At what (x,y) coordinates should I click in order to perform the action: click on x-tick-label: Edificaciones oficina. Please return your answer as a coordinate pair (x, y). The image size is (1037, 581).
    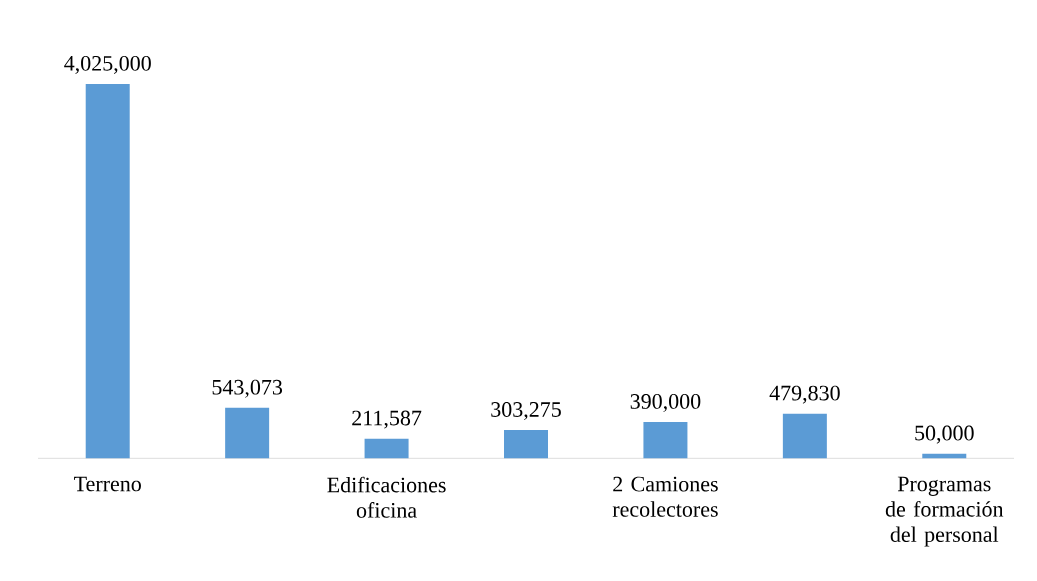
    Looking at the image, I should click on (386, 497).